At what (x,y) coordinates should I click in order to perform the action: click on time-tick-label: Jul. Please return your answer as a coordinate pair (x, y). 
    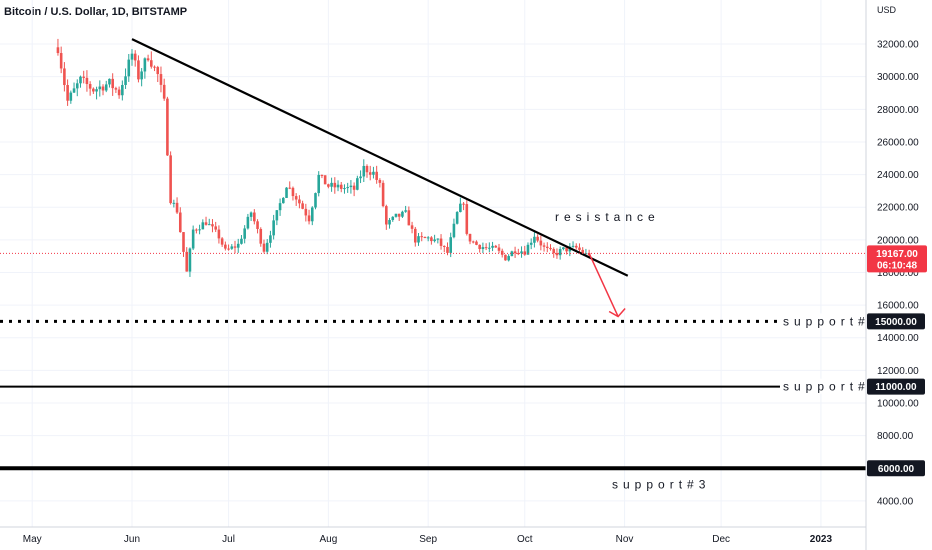
    Looking at the image, I should click on (228, 539).